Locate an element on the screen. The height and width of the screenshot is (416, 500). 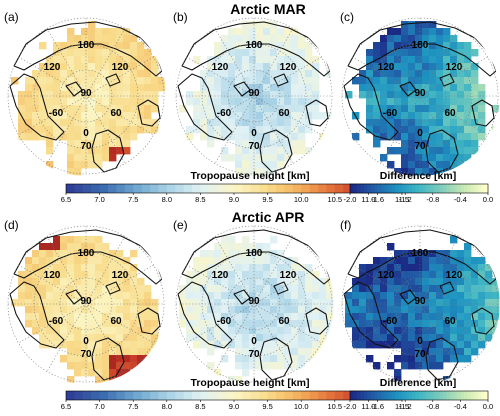
meridian is located at coordinates (86, 304).